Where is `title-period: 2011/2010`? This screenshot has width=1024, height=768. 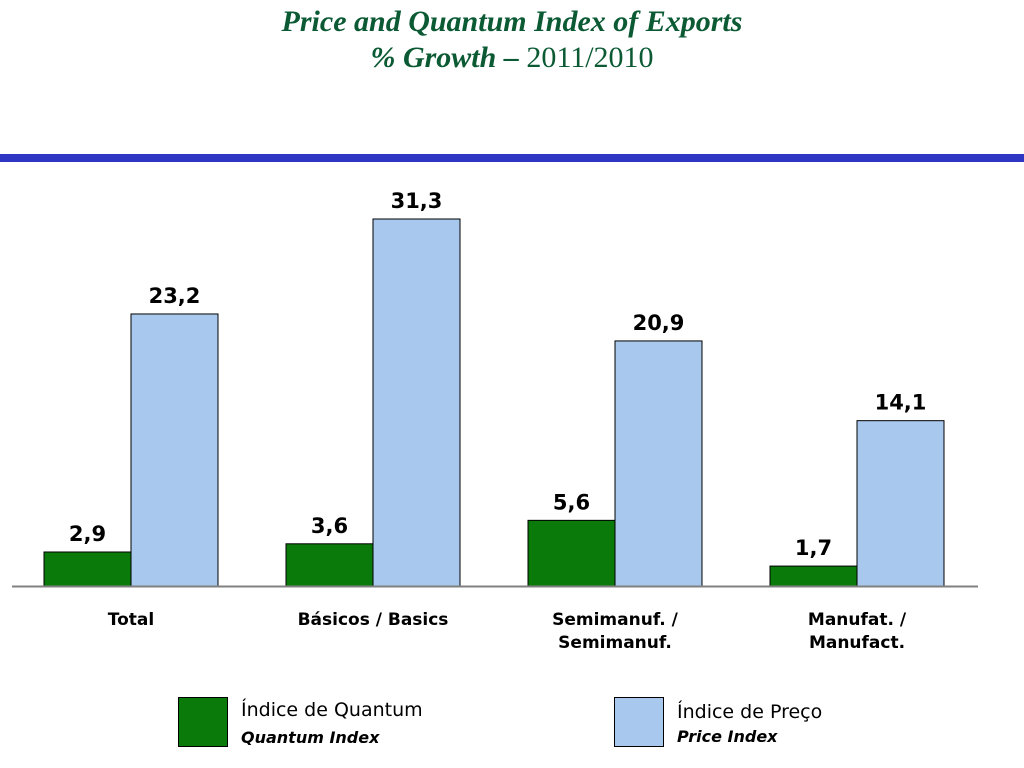 title-period: 2011/2010 is located at coordinates (590, 57).